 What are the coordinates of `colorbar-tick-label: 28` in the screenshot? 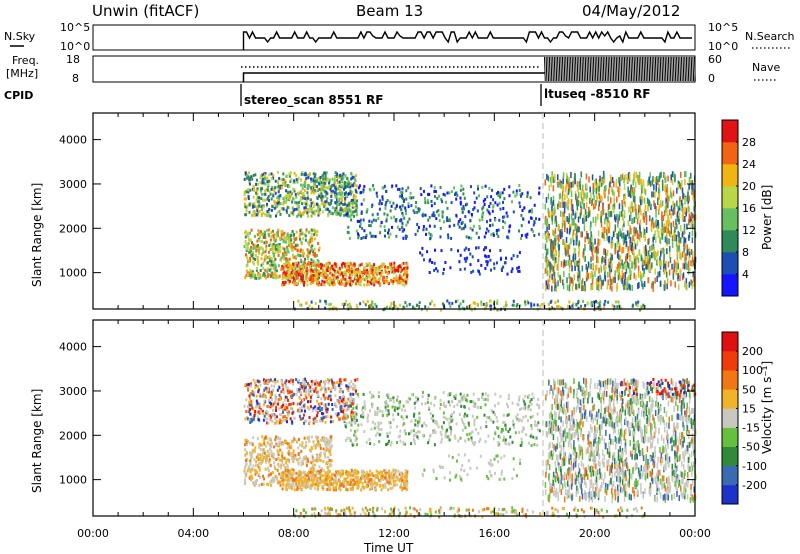 It's located at (749, 142).